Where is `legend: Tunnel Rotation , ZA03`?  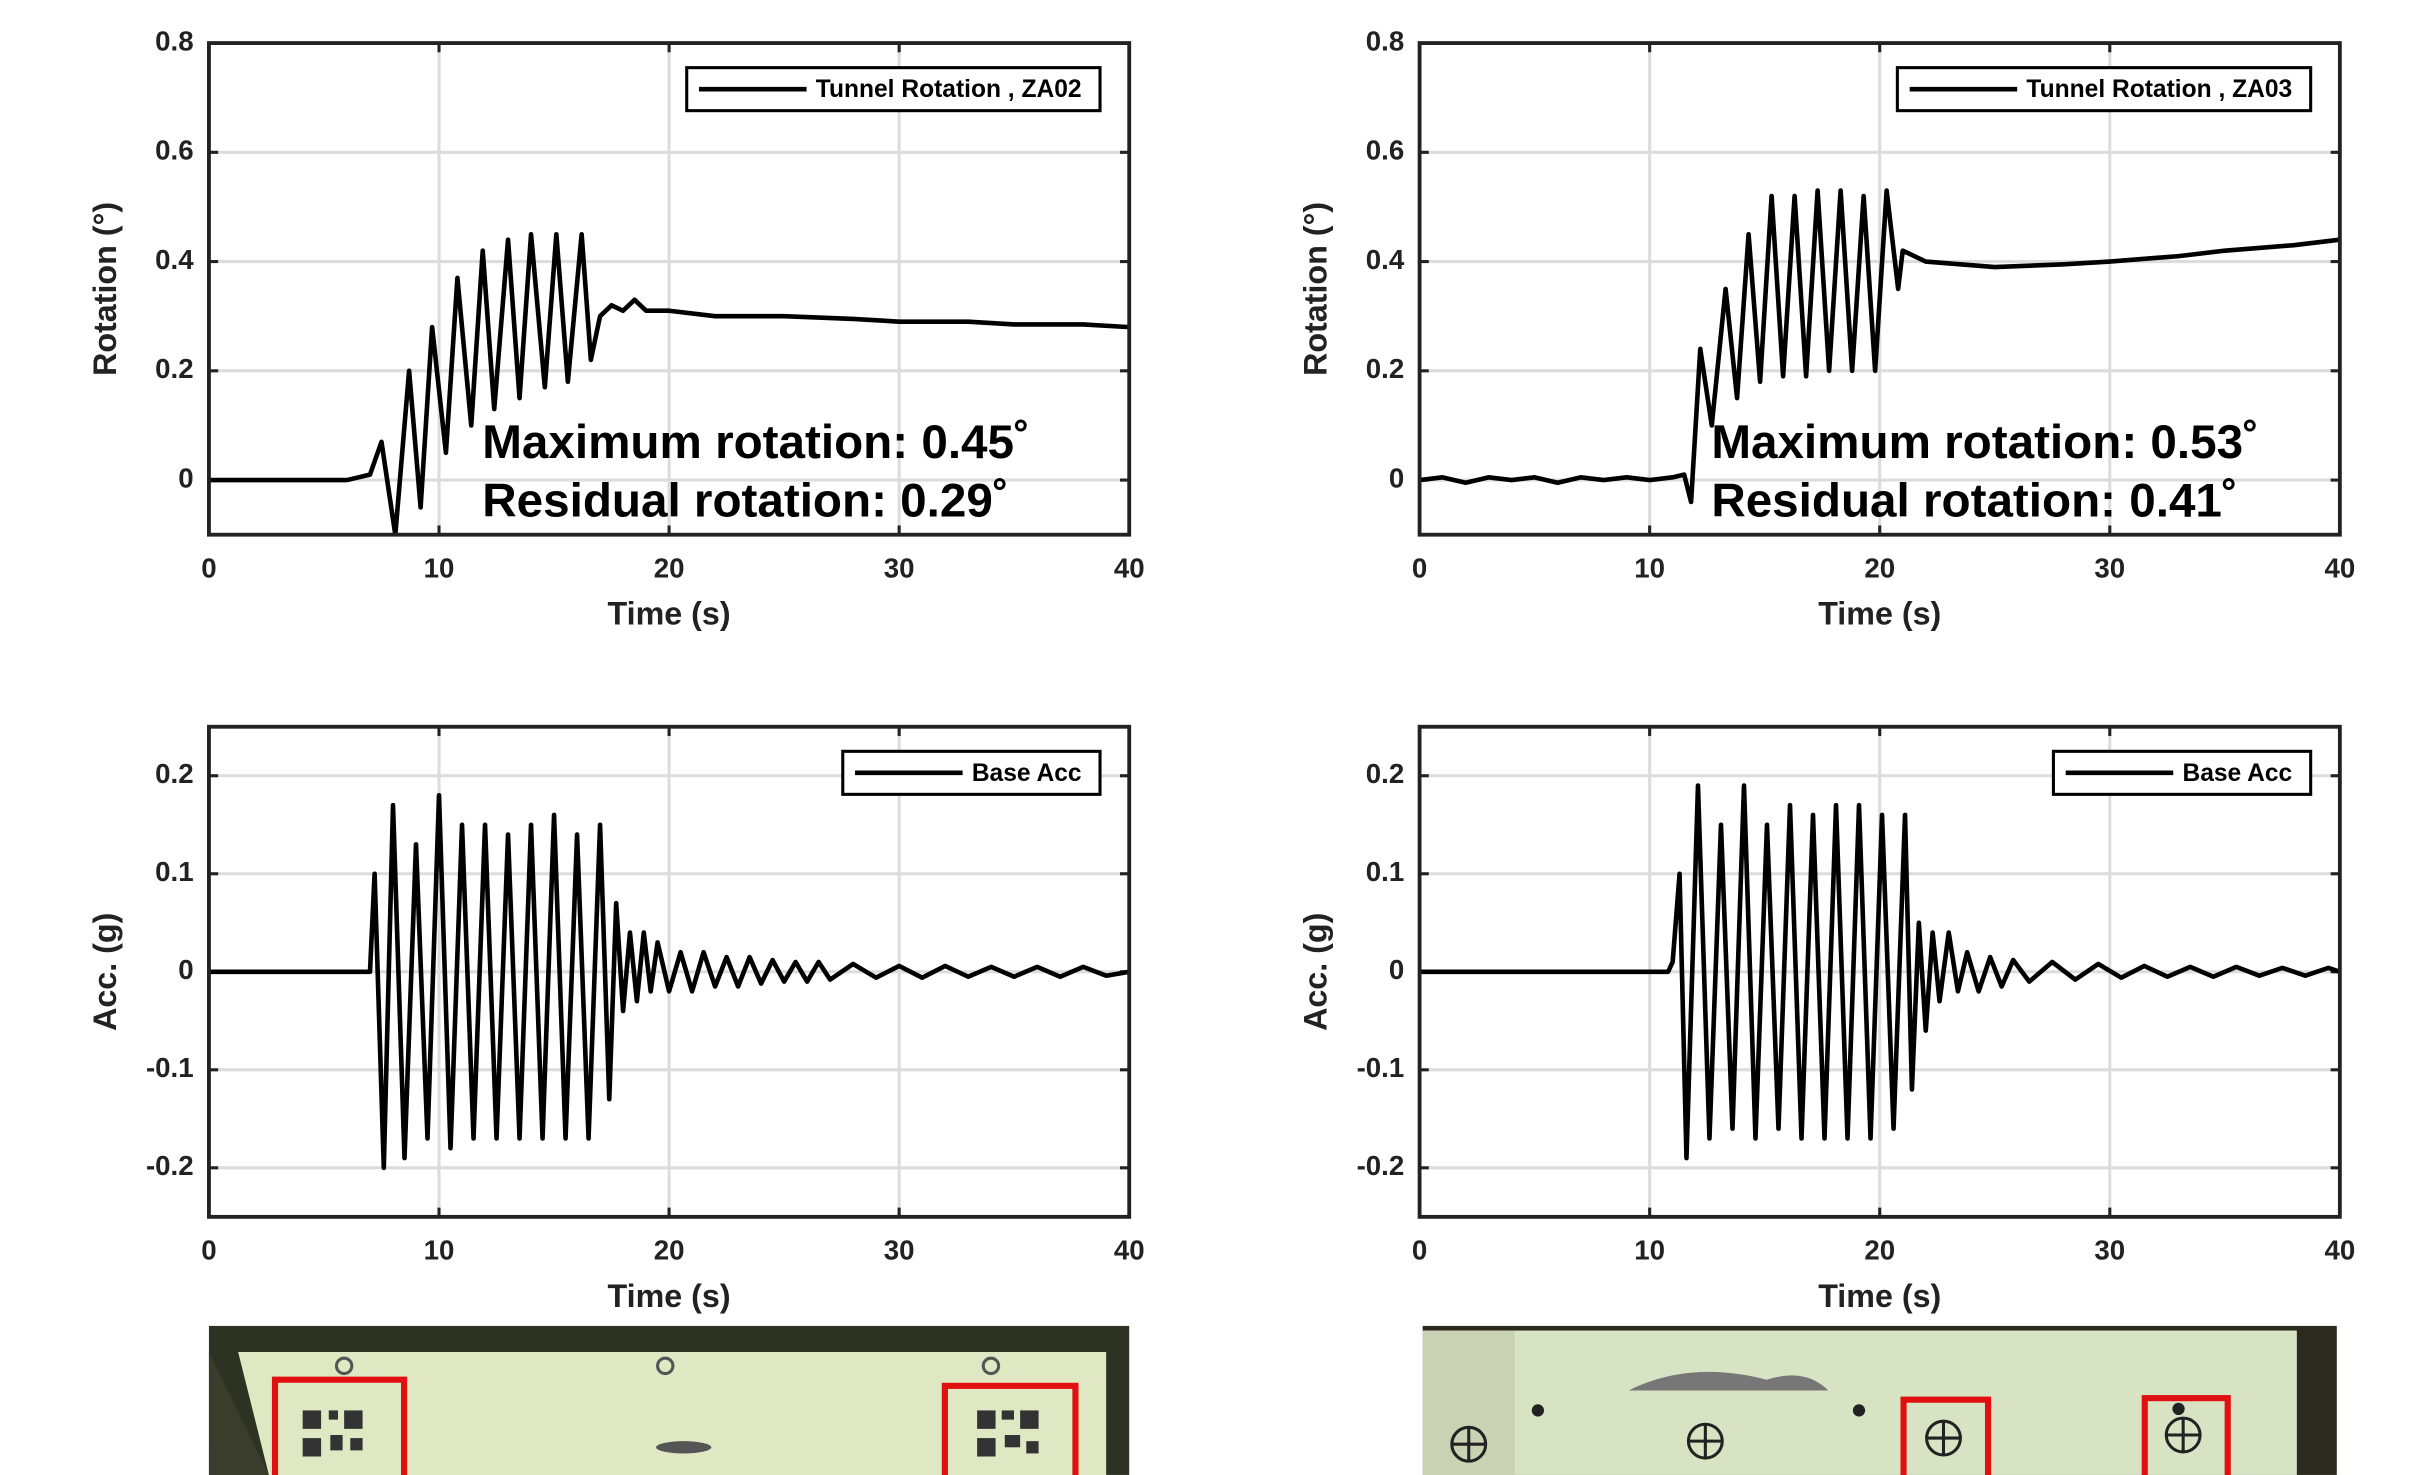
legend: Tunnel Rotation , ZA03 is located at coordinates (2104, 89).